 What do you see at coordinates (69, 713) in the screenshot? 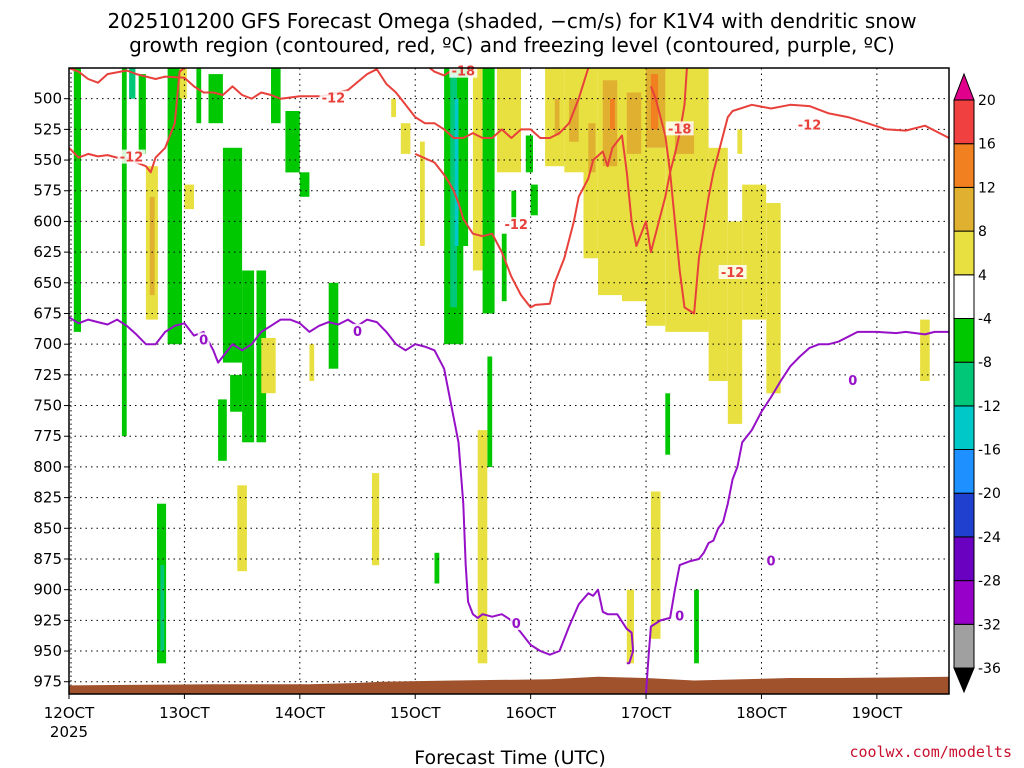
I see `x-tick-label-12OCT: 12OCT` at bounding box center [69, 713].